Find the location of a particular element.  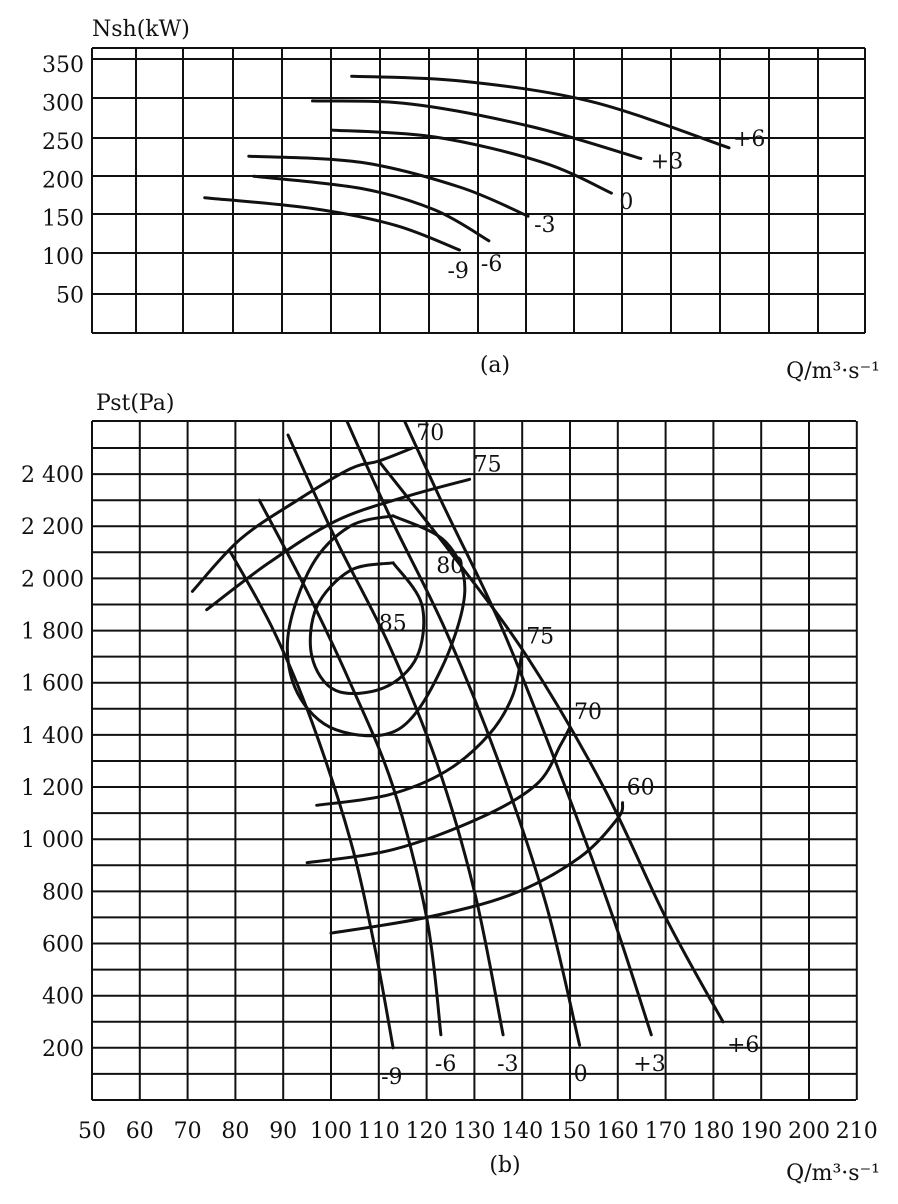

x-tick-label-b: 70 is located at coordinates (188, 1131).